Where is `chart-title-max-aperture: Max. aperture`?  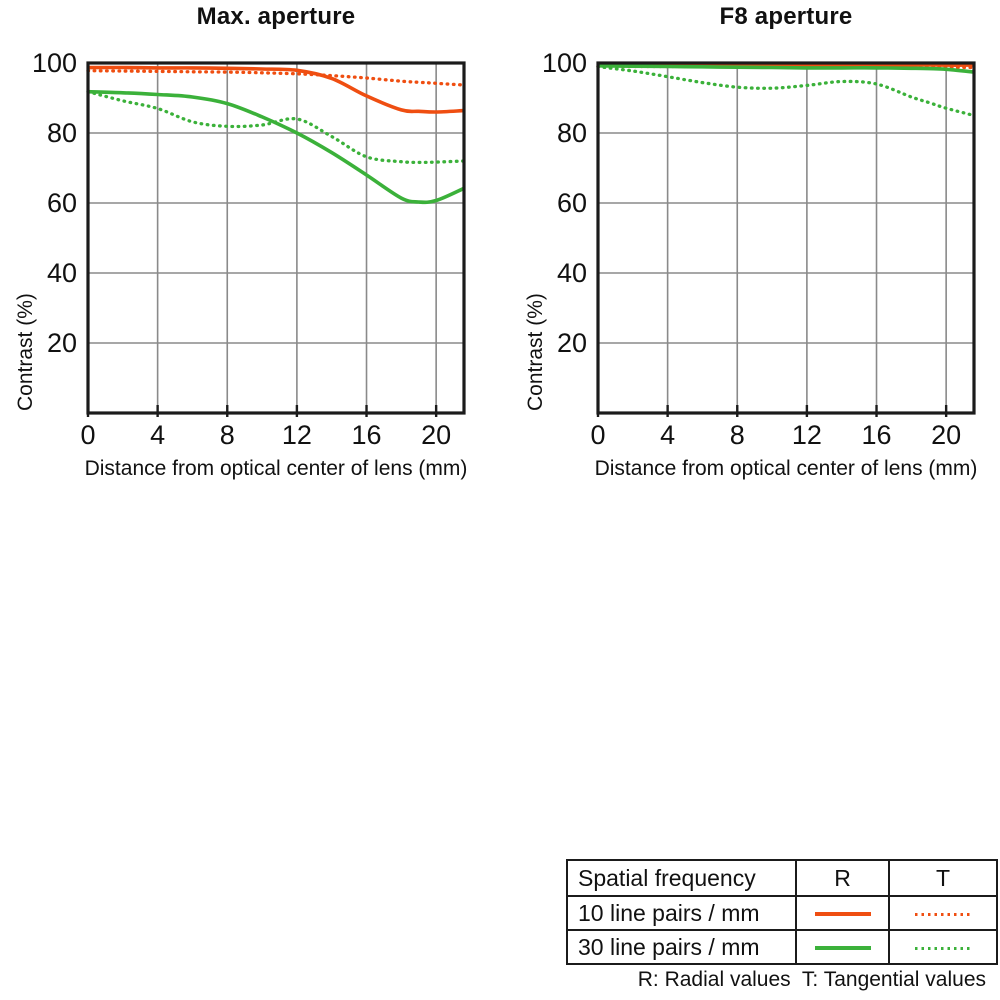
chart-title-max-aperture: Max. aperture is located at coordinates (276, 16).